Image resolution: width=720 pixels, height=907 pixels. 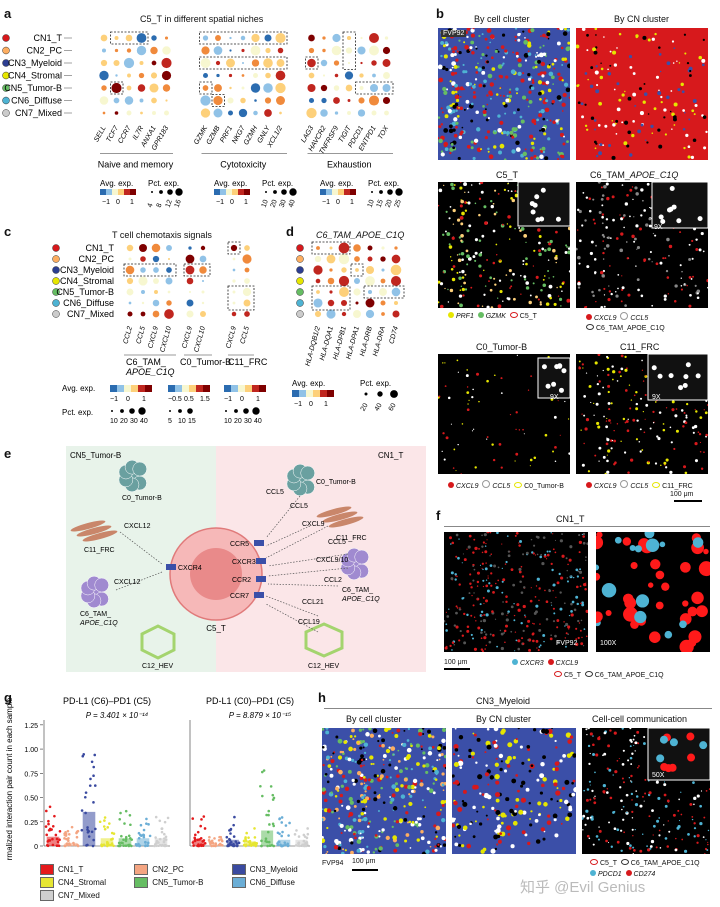 What do you see at coordinates (583, 887) in the screenshot?
I see `watermark: 知乎 @Evil Genius` at bounding box center [583, 887].